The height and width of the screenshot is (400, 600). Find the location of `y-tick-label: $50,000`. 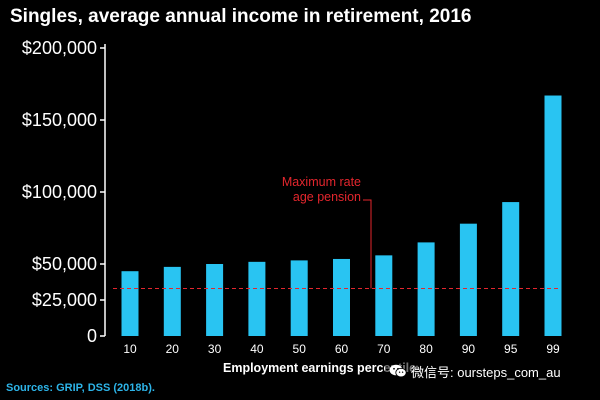

y-tick-label: $50,000 is located at coordinates (64, 264).